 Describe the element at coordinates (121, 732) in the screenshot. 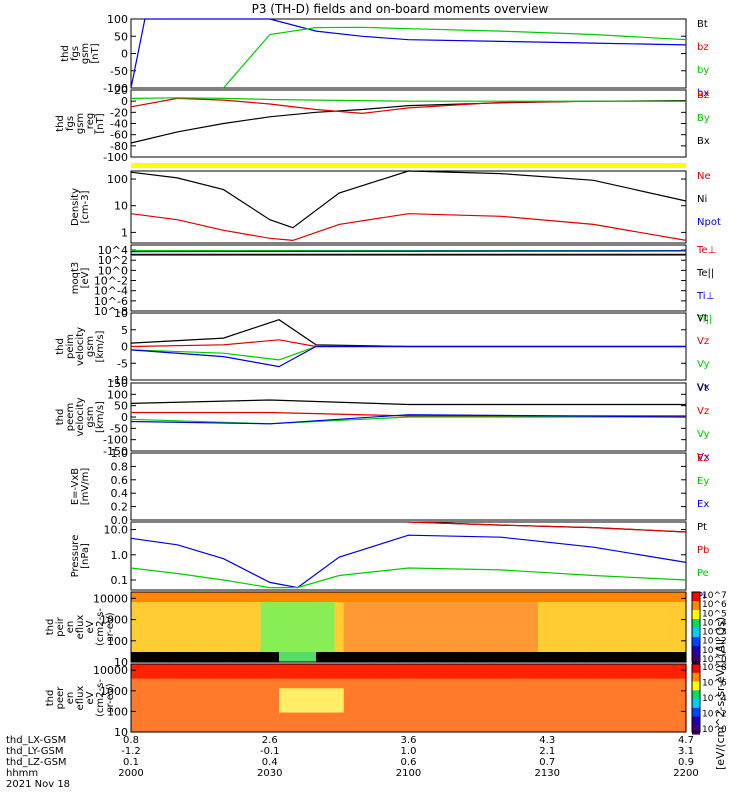

I see `y-tick-label: 10` at that location.